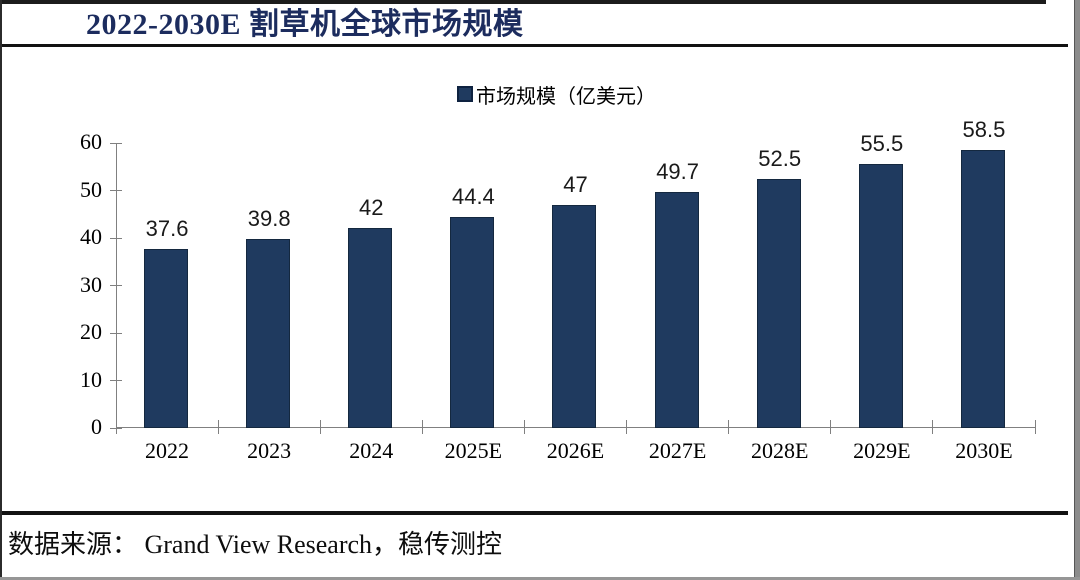 The image size is (1080, 580). I want to click on x-tick-label: 2023, so click(269, 450).